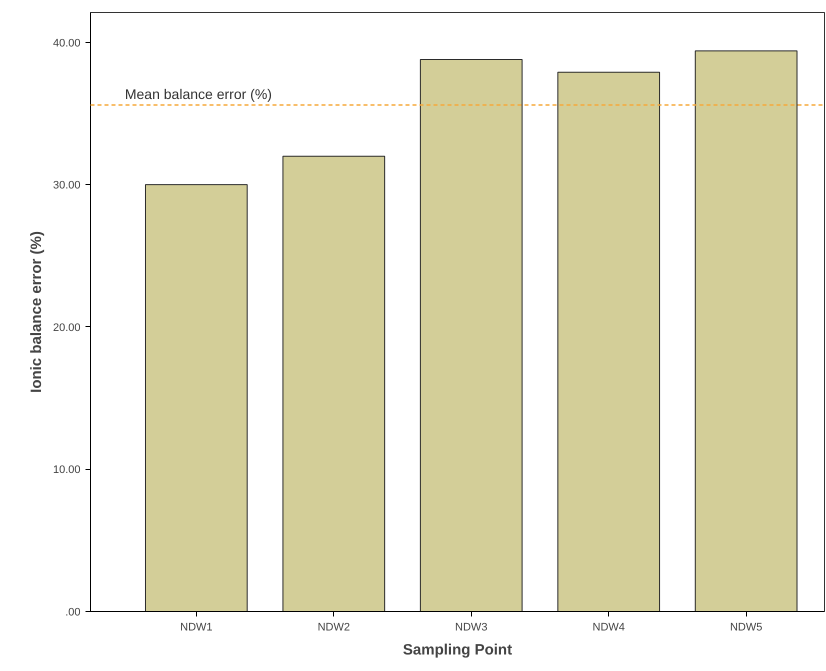  I want to click on ref-line-label: Mean balance error (%), so click(198, 94).